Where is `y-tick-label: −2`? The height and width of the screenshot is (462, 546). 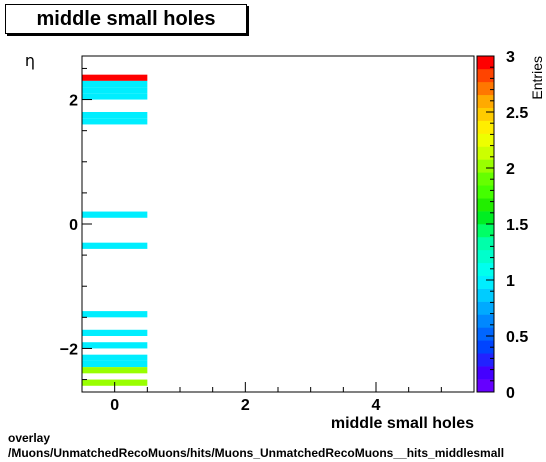
y-tick-label: −2 is located at coordinates (69, 349).